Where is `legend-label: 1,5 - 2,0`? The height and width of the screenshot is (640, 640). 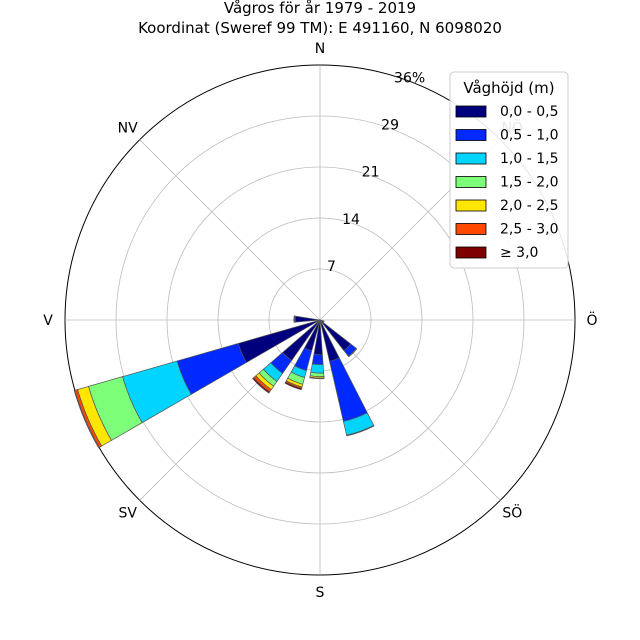
legend-label: 1,5 - 2,0 is located at coordinates (529, 183).